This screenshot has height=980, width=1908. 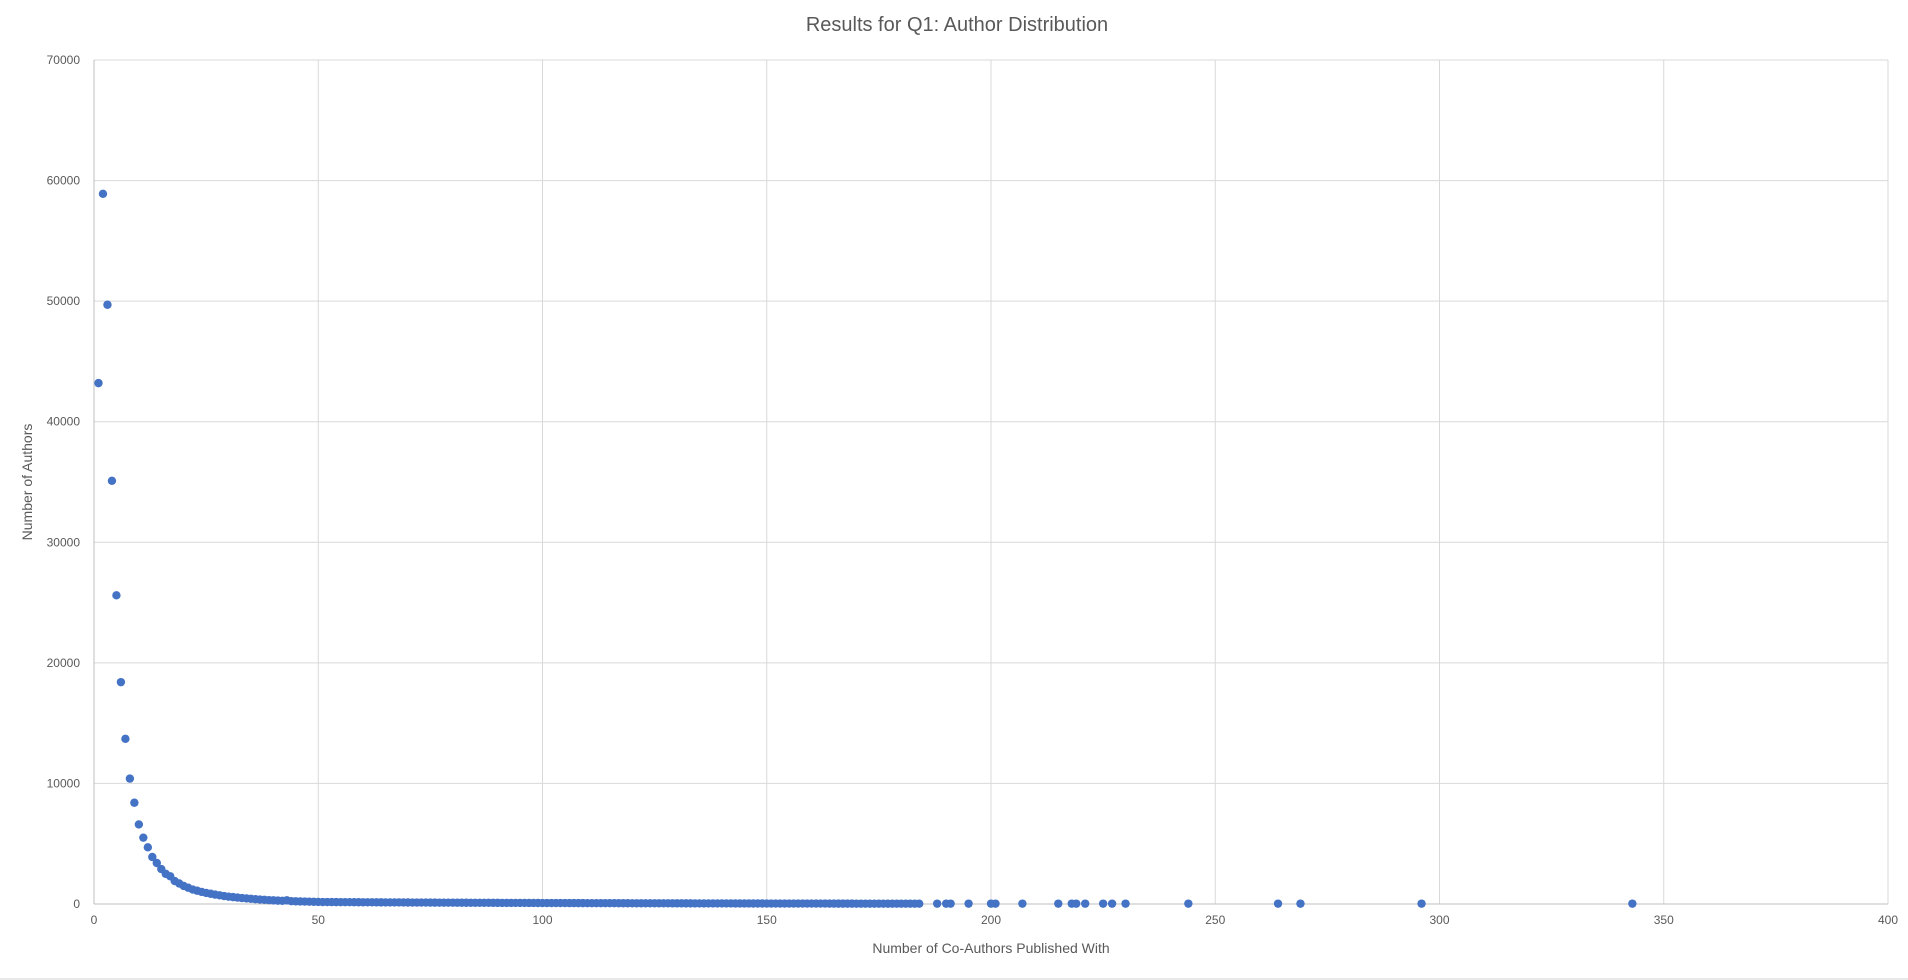 What do you see at coordinates (991, 920) in the screenshot?
I see `x-tick-label: 200` at bounding box center [991, 920].